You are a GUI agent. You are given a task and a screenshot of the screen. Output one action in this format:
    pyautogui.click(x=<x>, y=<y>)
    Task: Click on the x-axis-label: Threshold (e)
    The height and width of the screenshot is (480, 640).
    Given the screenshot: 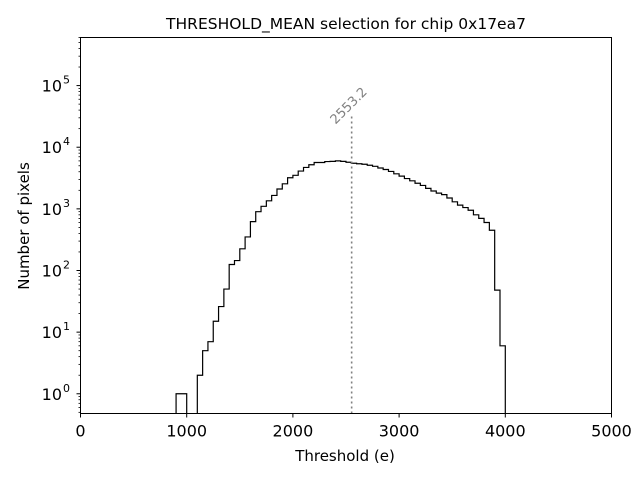 What is the action you would take?
    pyautogui.click(x=344, y=456)
    